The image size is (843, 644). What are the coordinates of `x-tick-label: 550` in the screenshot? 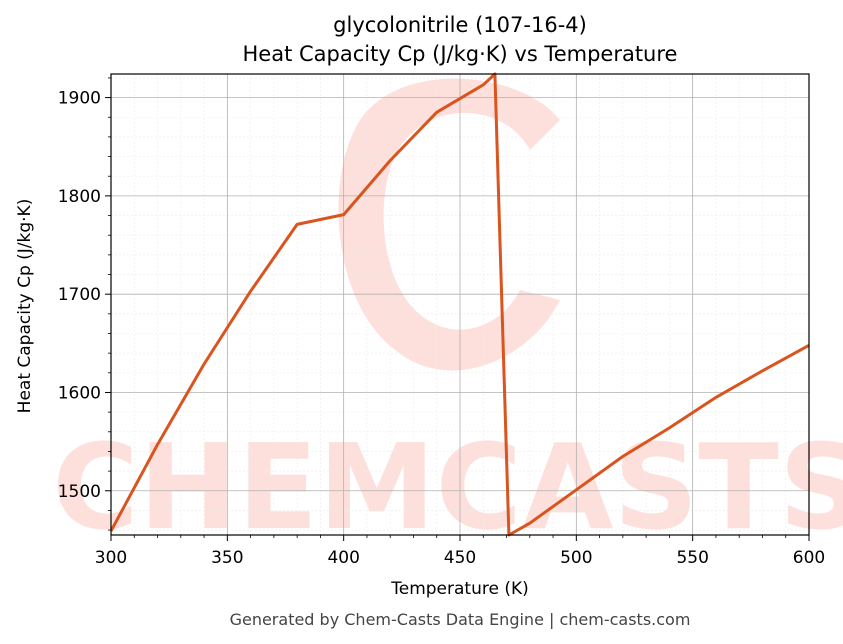 It's located at (692, 558).